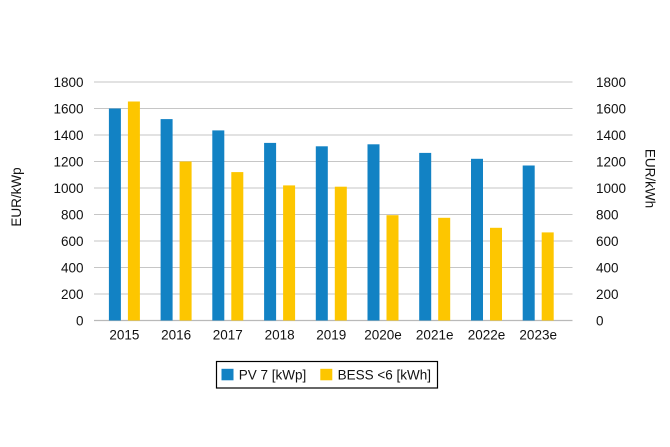 This screenshot has height=447, width=670. I want to click on svg-text: 2015, so click(124, 335).